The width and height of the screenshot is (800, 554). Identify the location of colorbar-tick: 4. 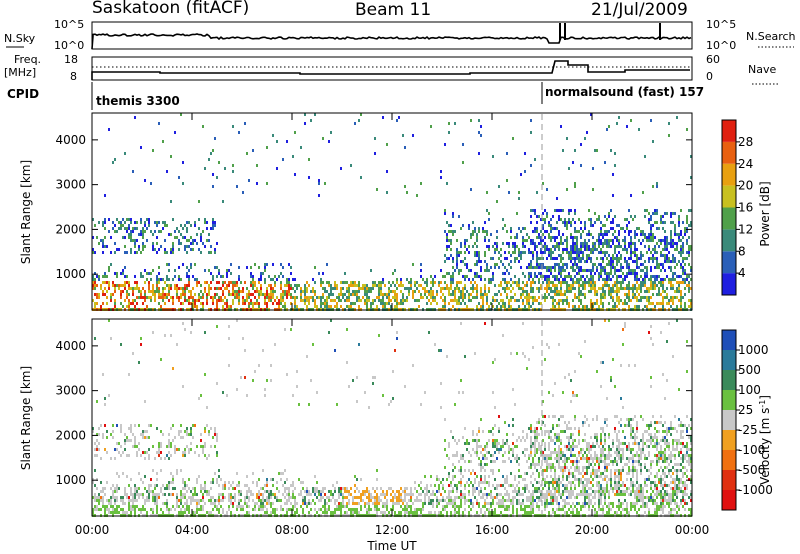
(742, 273).